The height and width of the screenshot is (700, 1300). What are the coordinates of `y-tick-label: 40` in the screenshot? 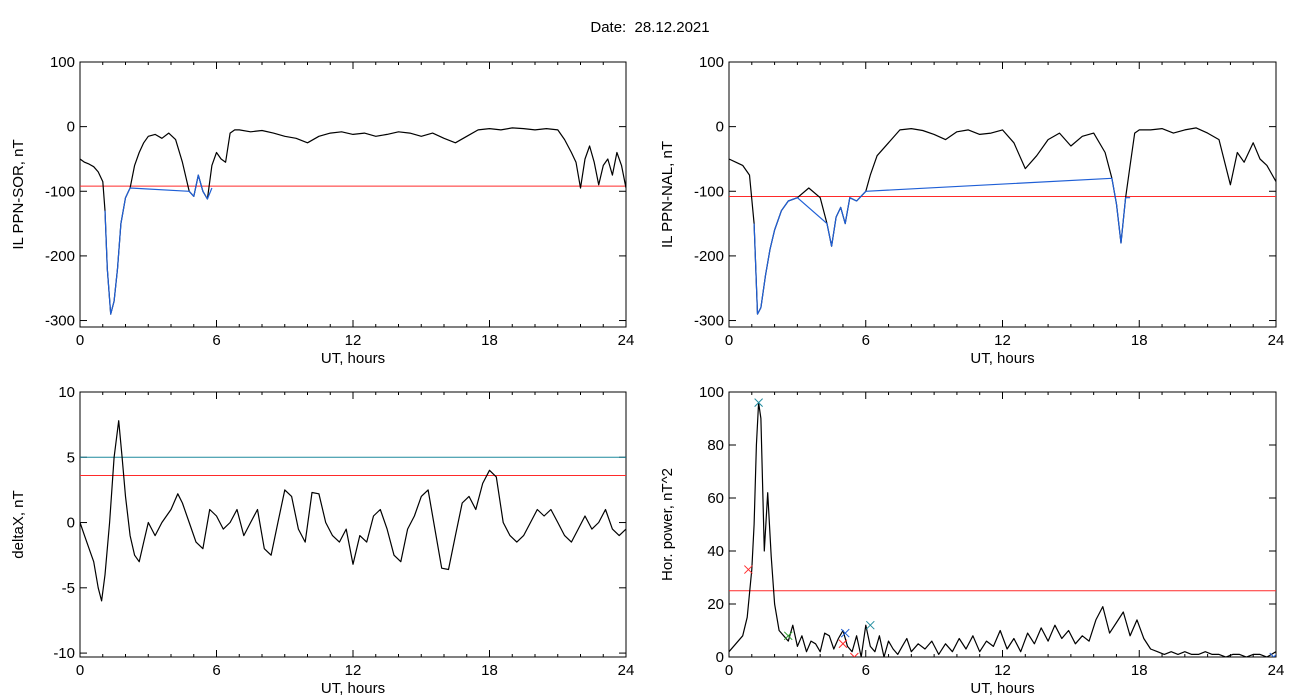 It's located at (715, 551).